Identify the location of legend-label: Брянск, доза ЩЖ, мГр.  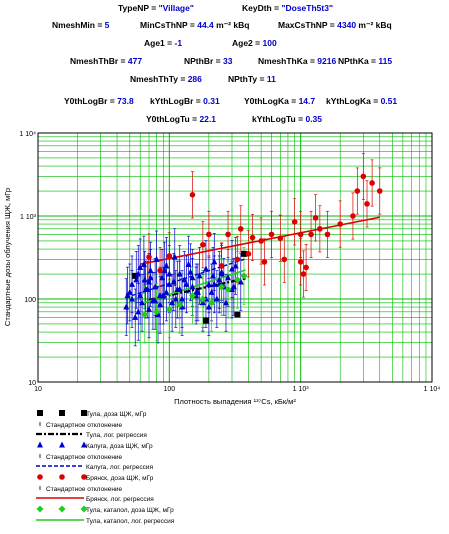
(120, 478).